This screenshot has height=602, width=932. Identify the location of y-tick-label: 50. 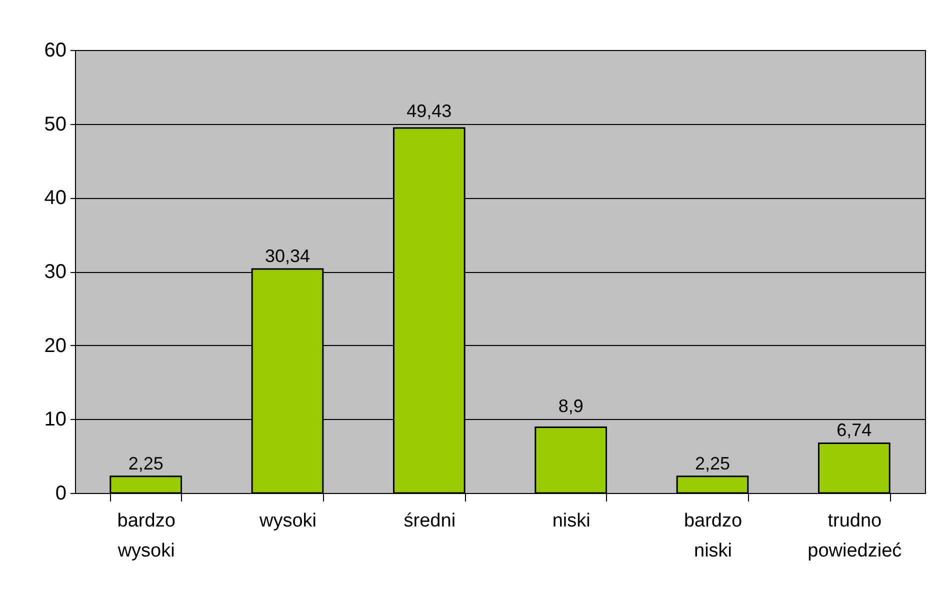
(55, 124).